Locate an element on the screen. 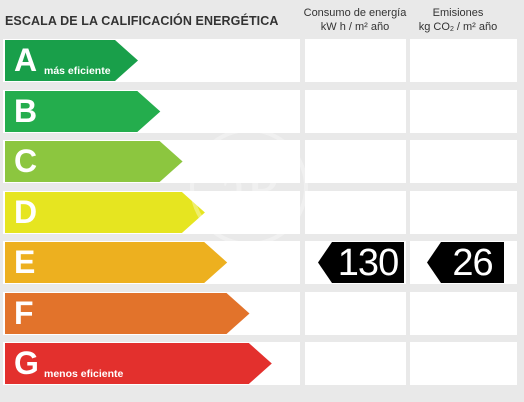 This screenshot has height=402, width=524. class-arrow-b is located at coordinates (83, 111).